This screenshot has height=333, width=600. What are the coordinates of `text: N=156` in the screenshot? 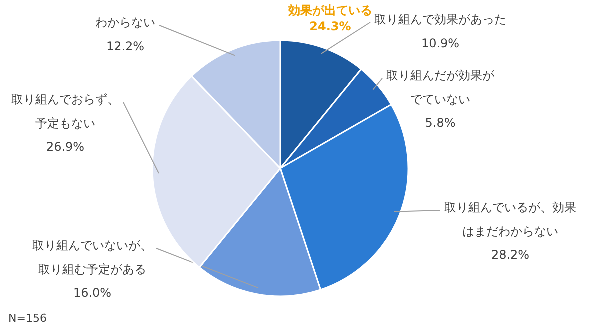 It's located at (27, 318).